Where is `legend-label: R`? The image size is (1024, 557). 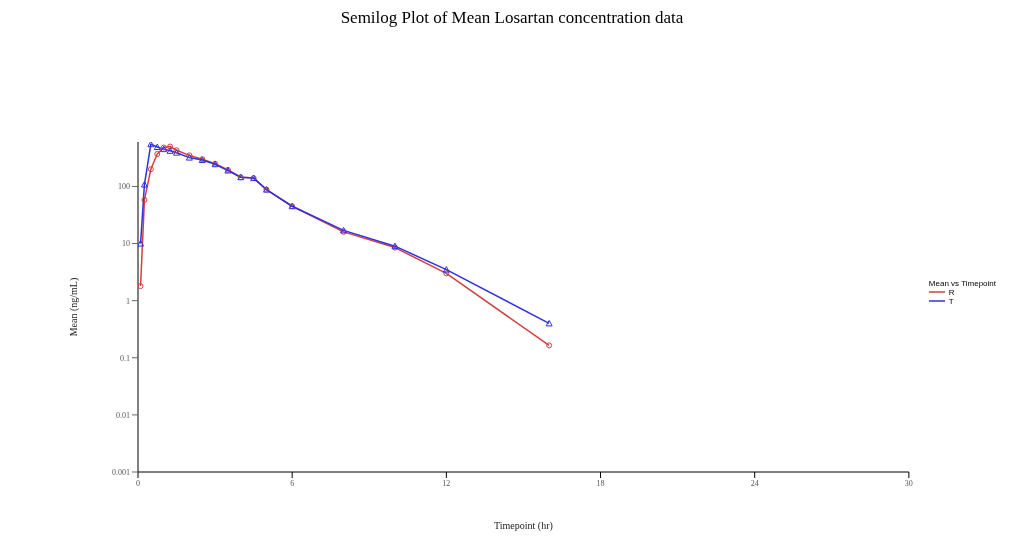
legend-label: R is located at coordinates (951, 292).